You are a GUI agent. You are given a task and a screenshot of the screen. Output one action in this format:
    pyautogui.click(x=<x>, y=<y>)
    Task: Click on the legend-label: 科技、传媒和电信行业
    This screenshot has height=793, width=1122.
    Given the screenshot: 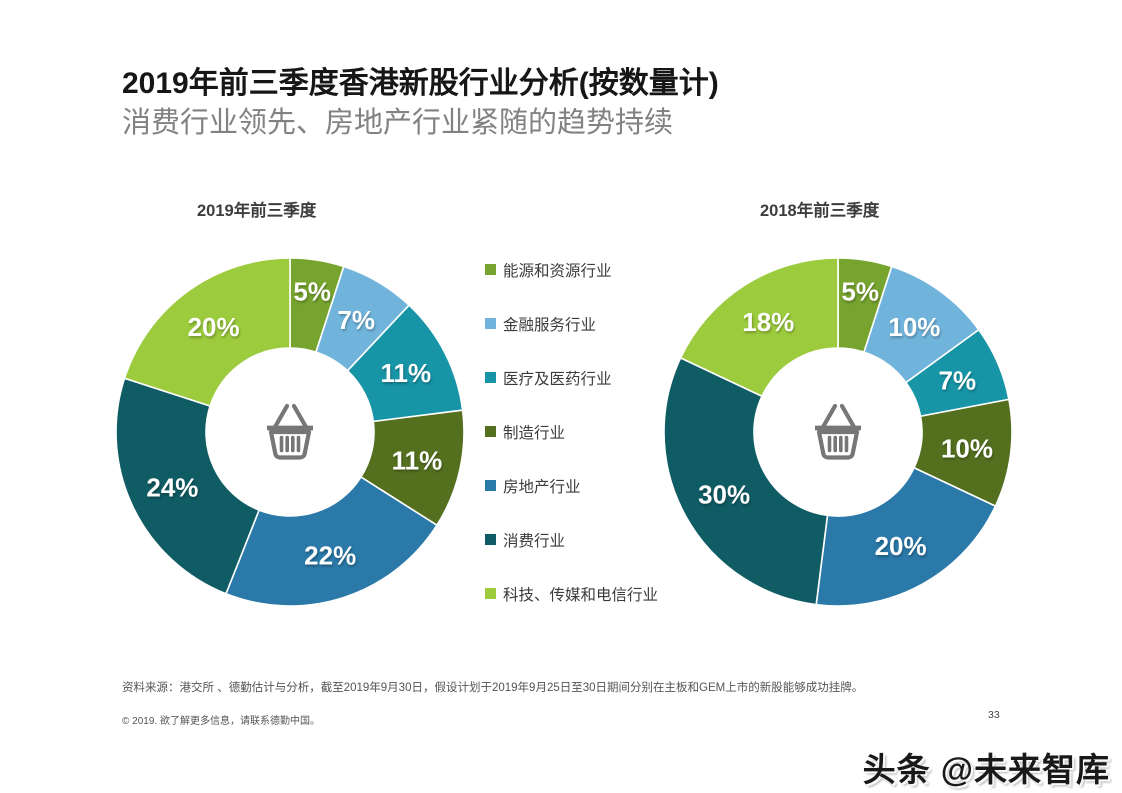 What is the action you would take?
    pyautogui.click(x=581, y=595)
    